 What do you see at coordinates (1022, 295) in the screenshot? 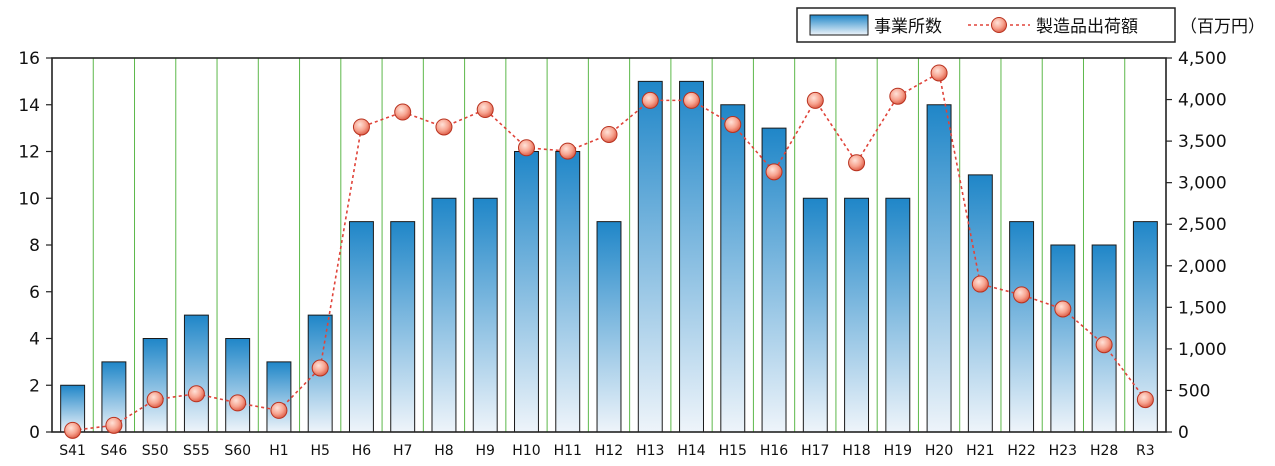
I see `point-H22` at bounding box center [1022, 295].